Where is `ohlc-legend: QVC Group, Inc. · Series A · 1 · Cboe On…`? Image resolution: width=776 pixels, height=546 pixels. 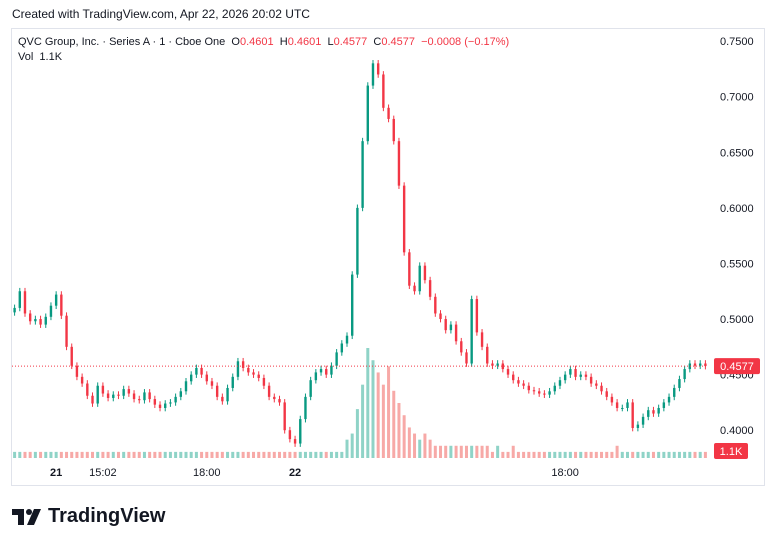 ohlc-legend: QVC Group, Inc. · Series A · 1 · Cboe On… is located at coordinates (264, 42).